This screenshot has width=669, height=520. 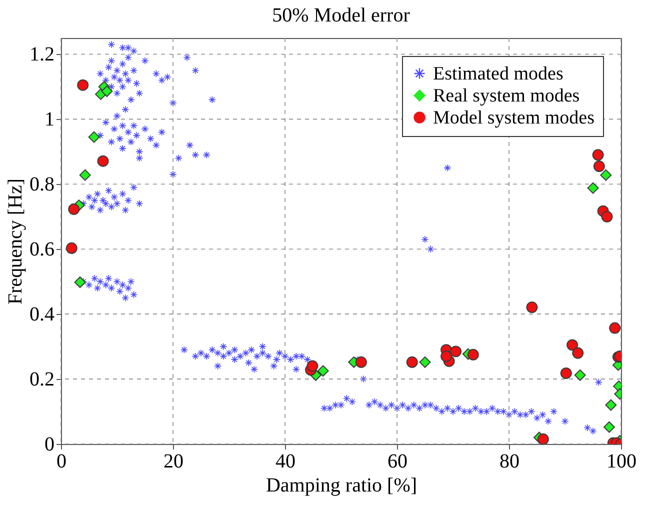 I want to click on chart-title: 50% Model error, so click(x=341, y=15).